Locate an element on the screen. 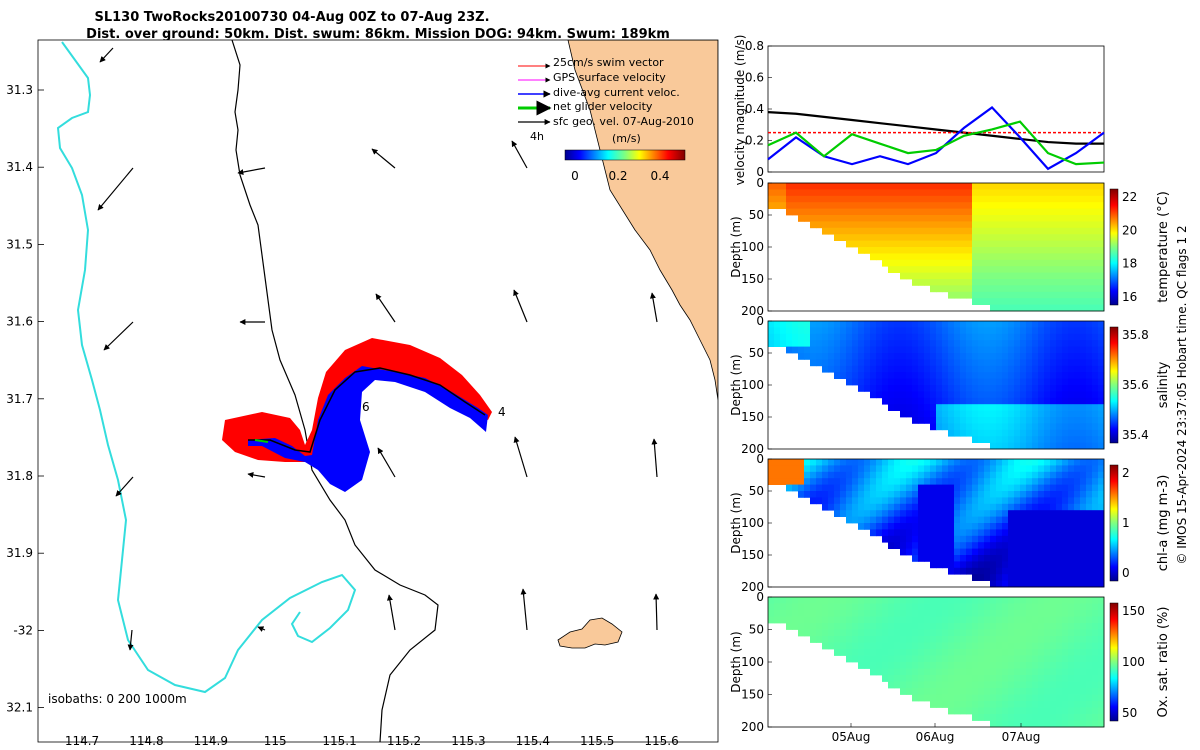 This screenshot has height=750, width=1200. colorbar-label-temperature: temperature (°C) is located at coordinates (1163, 247).